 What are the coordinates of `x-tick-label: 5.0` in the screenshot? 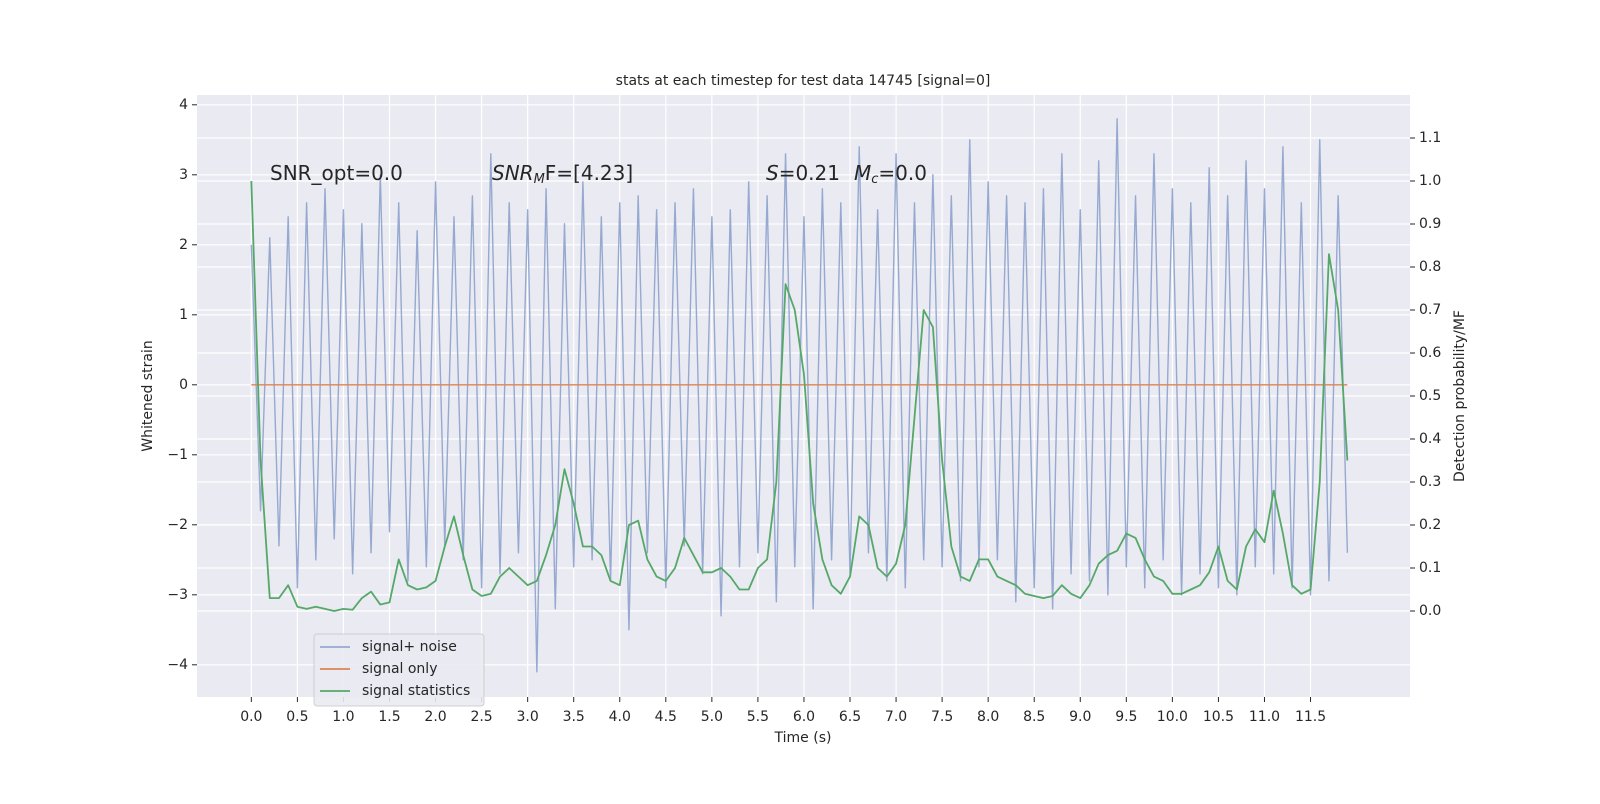 It's located at (712, 717).